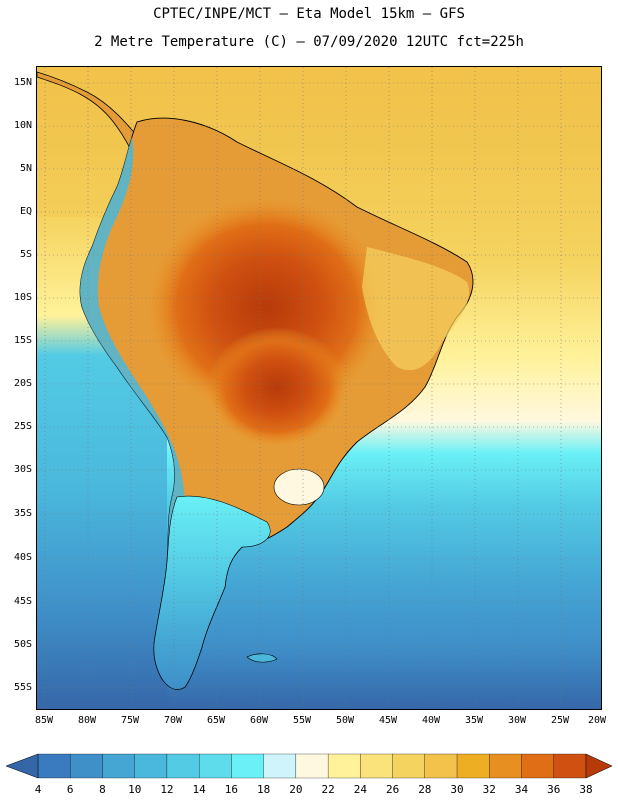 This screenshot has height=800, width=618. What do you see at coordinates (25, 211) in the screenshot?
I see `lat-label-eq: EQ` at bounding box center [25, 211].